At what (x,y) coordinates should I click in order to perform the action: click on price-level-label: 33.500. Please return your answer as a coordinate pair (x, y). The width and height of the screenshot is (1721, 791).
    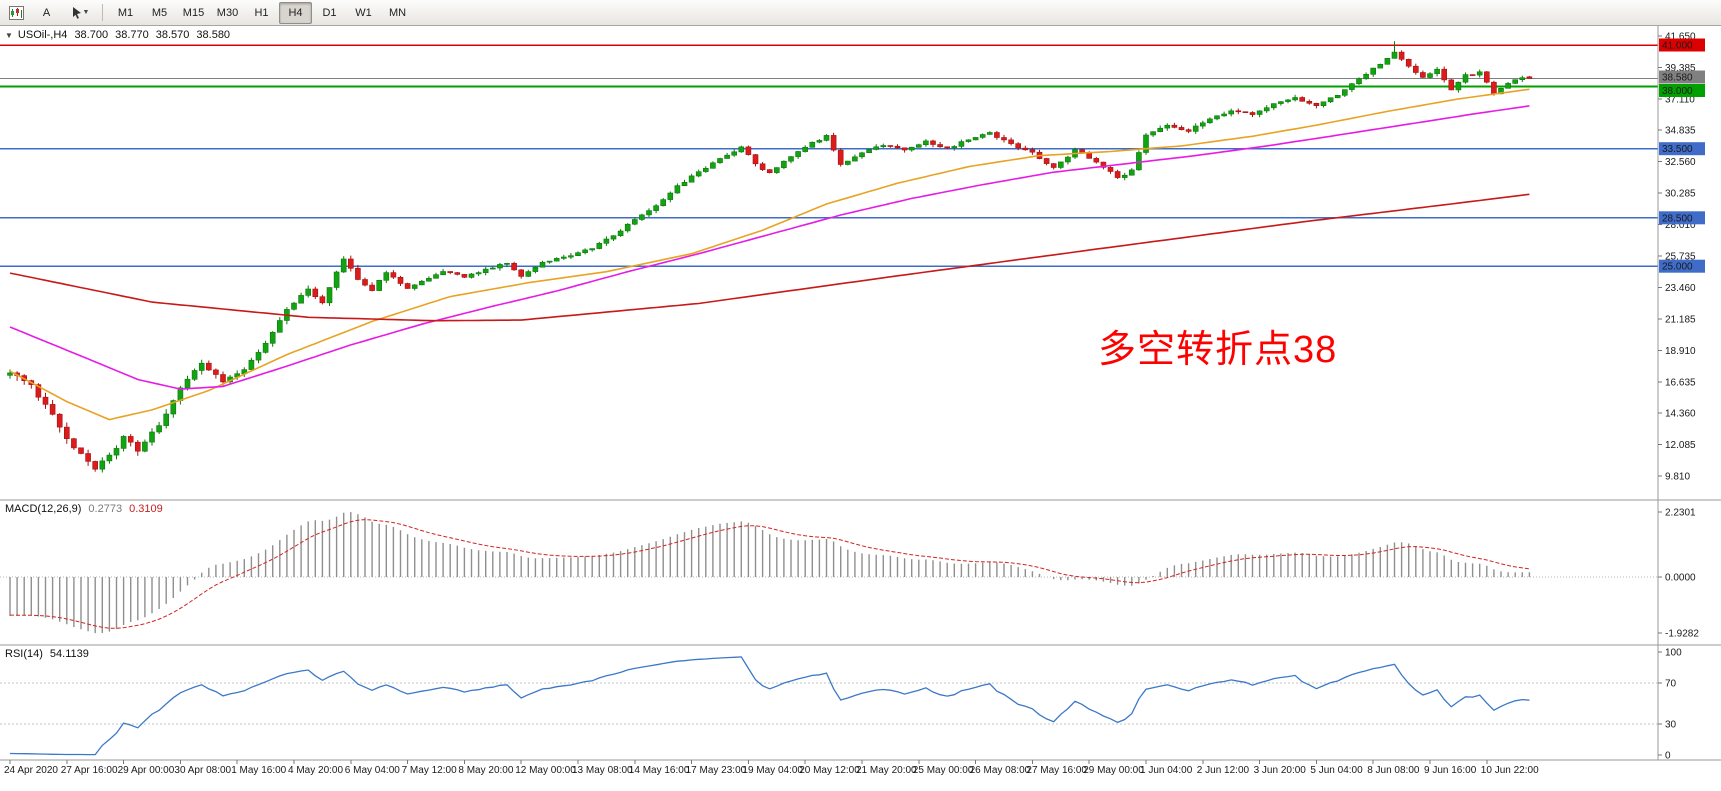
    Looking at the image, I should click on (1682, 149).